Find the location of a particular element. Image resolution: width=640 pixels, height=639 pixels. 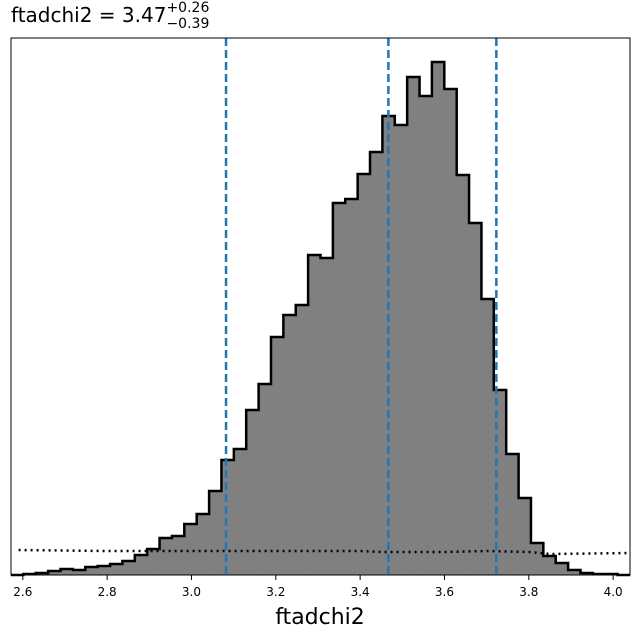

x-tick-label: 3.6 is located at coordinates (444, 592).